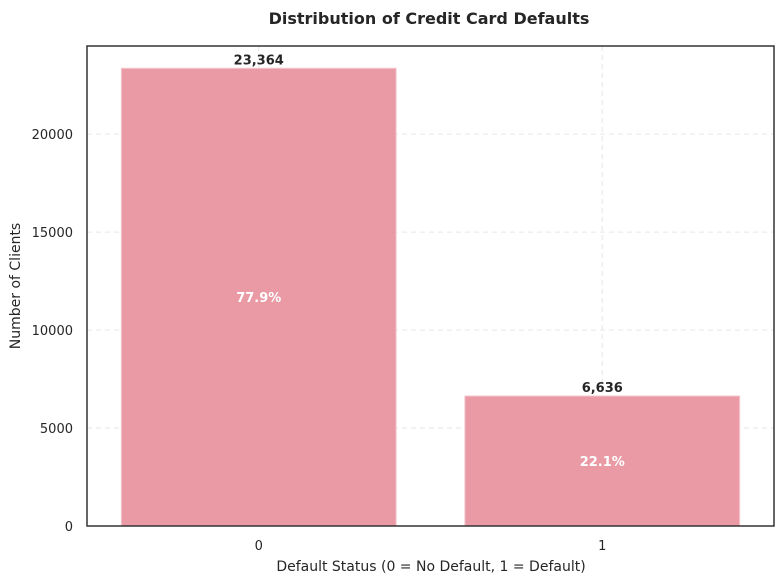  I want to click on y-axis-ticks: 0 5000 10000 15000 20000, so click(52, 331).